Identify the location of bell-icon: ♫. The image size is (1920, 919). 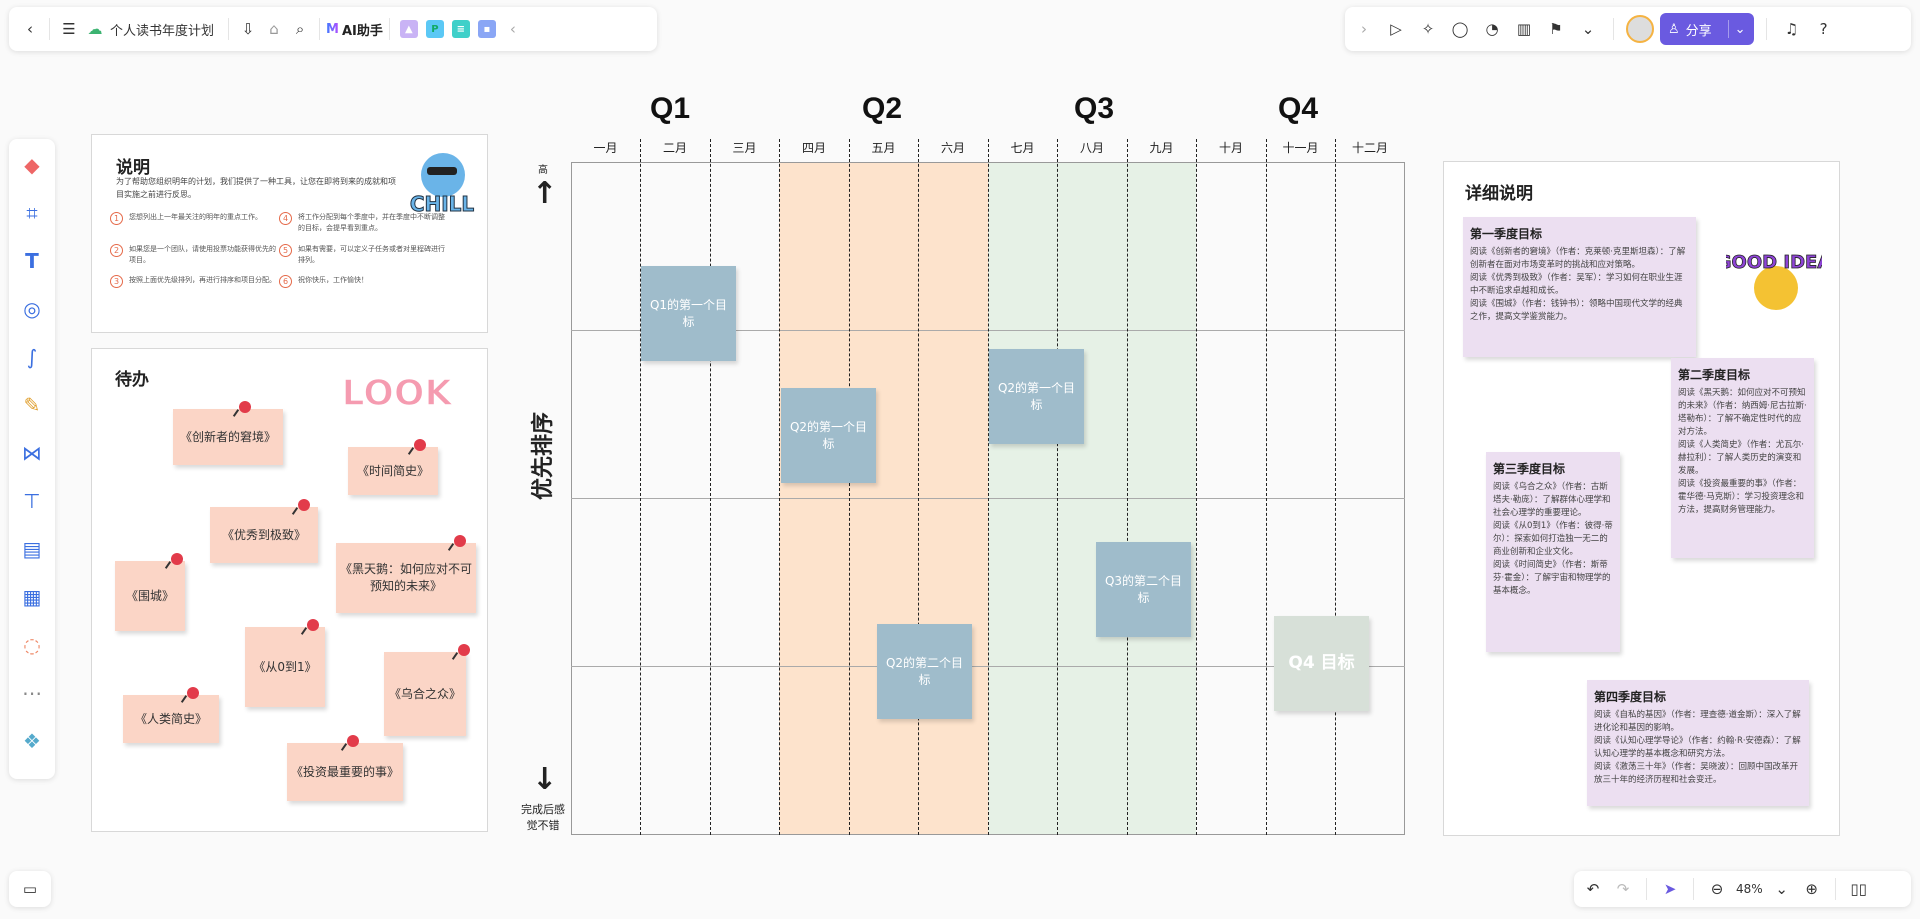
(1791, 29).